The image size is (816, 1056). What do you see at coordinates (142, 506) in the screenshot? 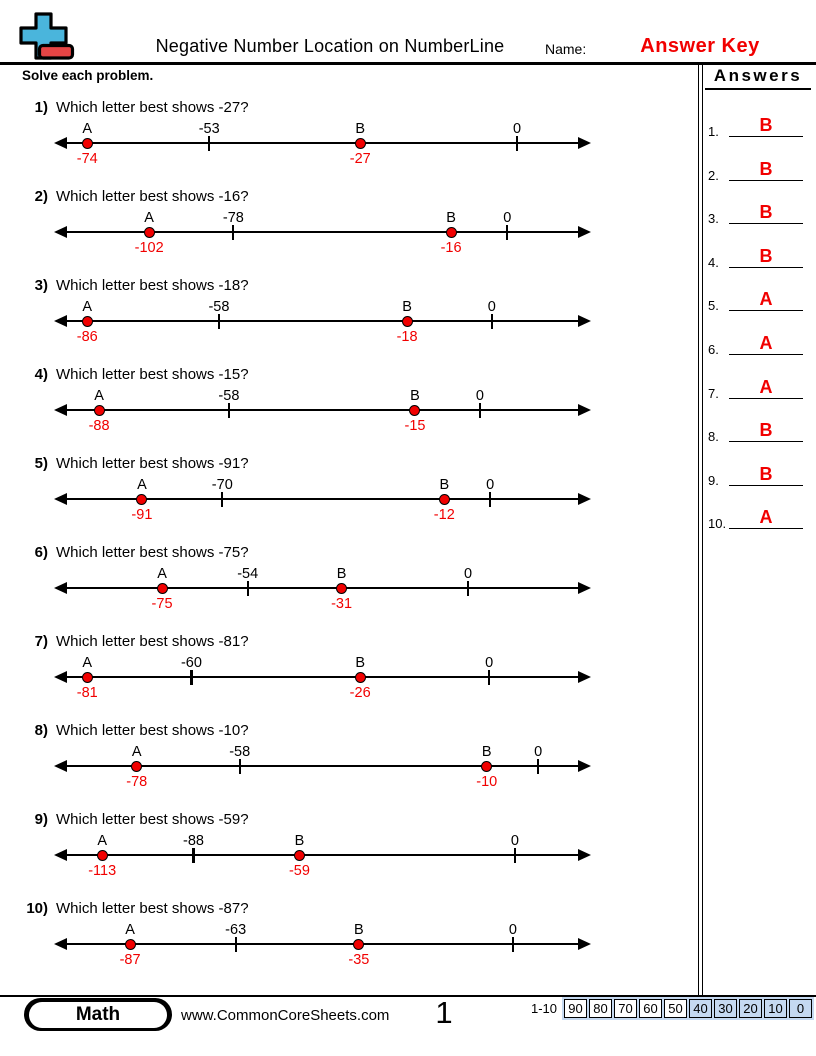
I see `point-marker-a: A -91` at bounding box center [142, 506].